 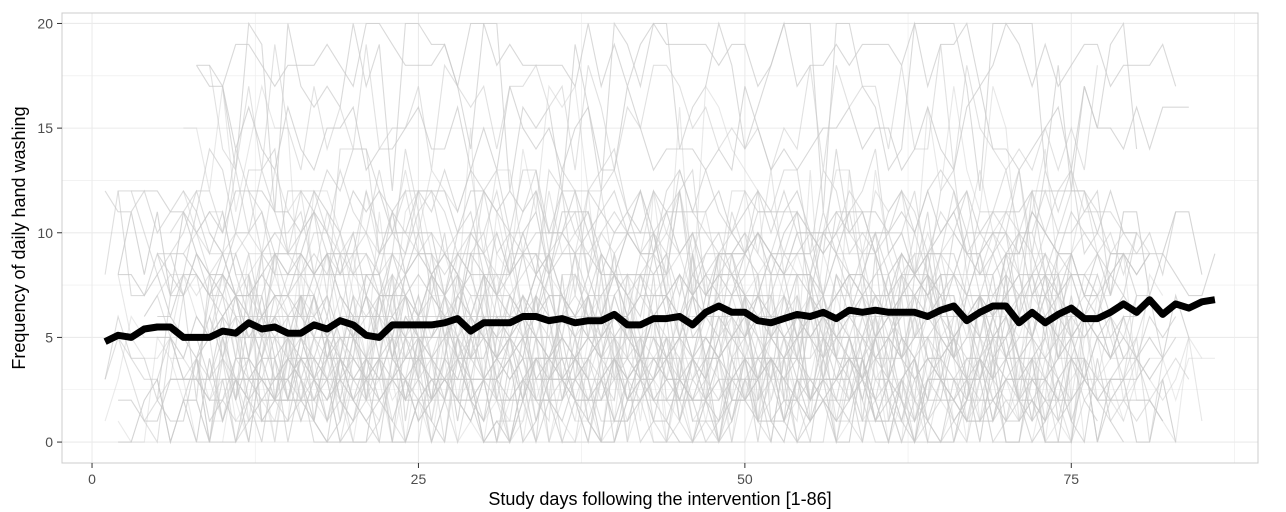 I want to click on x-tick-label: 25, so click(x=419, y=479).